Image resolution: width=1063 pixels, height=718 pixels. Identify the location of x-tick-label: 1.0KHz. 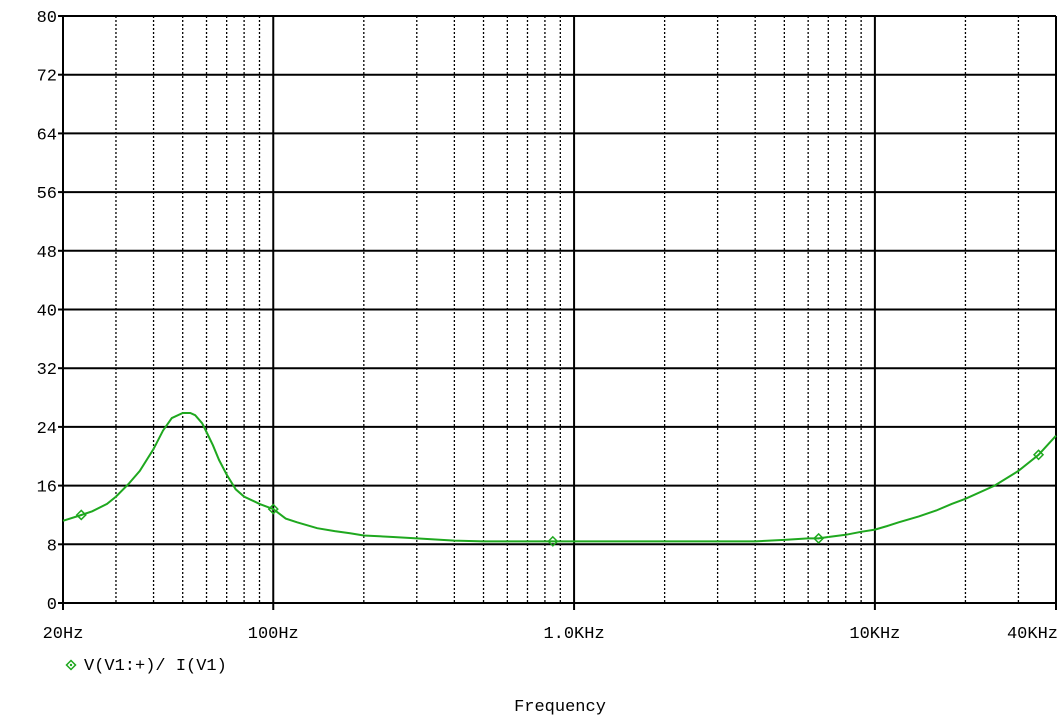
(573, 634).